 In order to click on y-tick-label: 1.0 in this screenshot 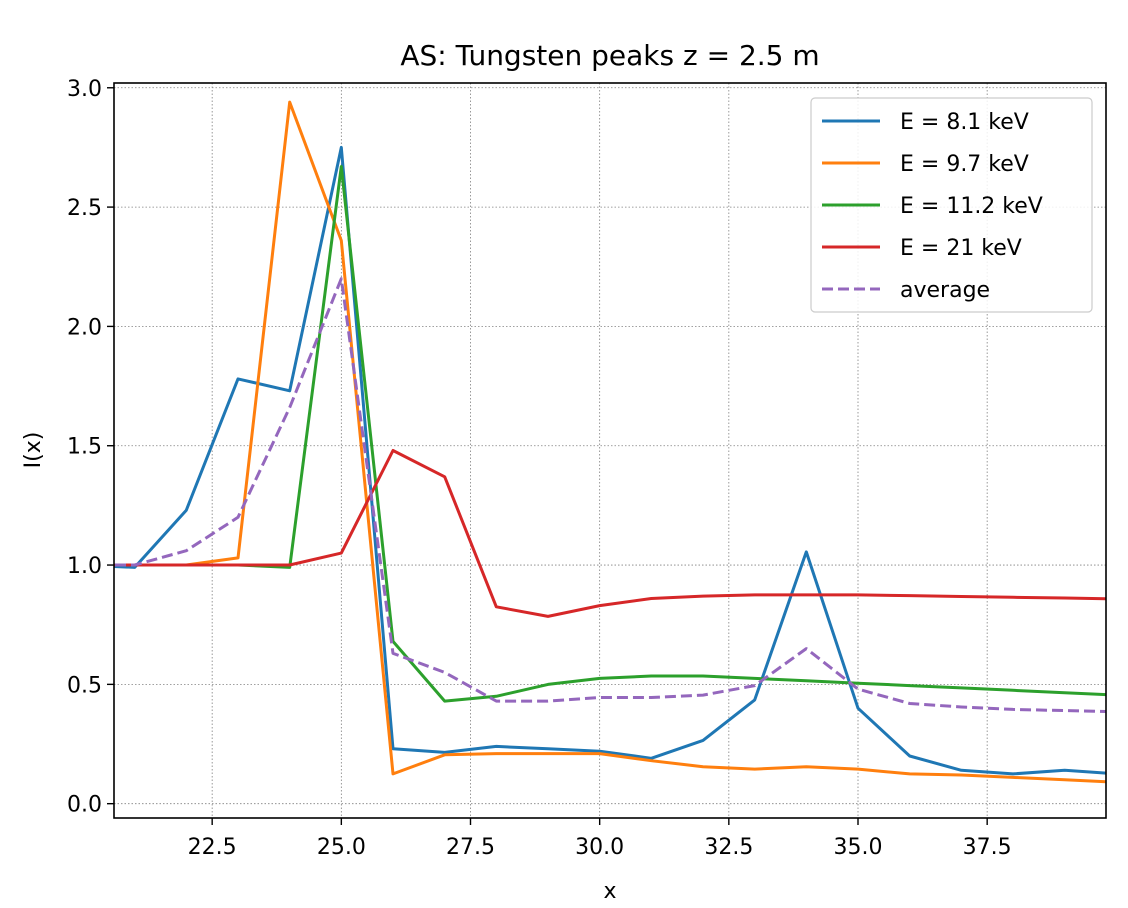, I will do `click(84, 566)`.